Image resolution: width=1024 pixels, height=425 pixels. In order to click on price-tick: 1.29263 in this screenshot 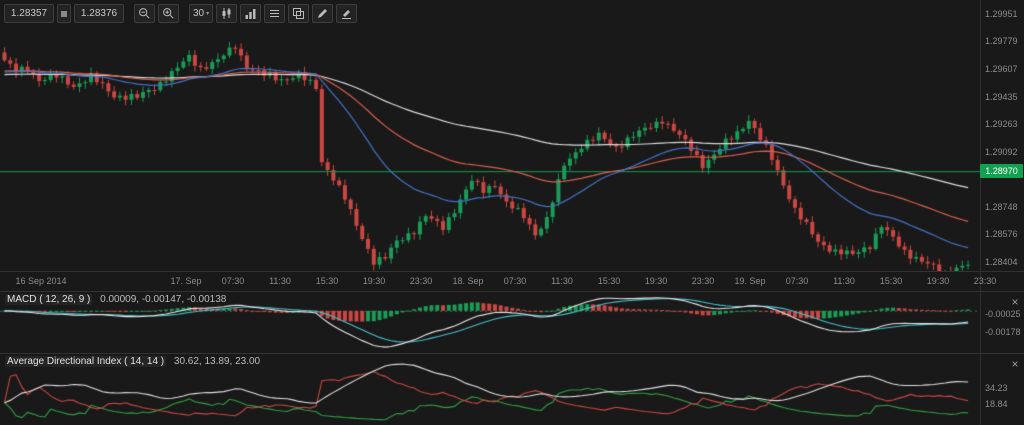, I will do `click(1001, 124)`.